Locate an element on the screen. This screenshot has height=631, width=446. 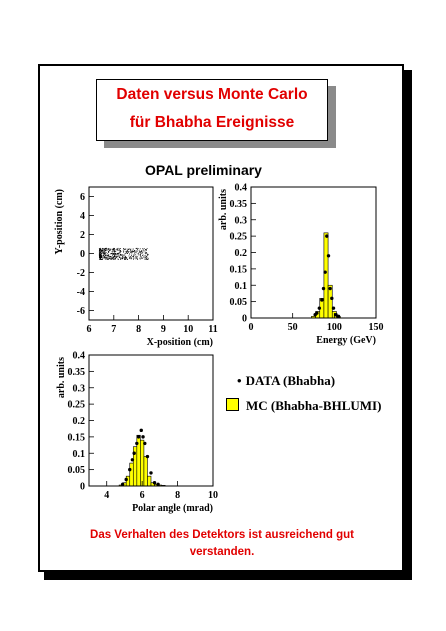
title-line-2: für Bhabha Ereignisse is located at coordinates (212, 122).